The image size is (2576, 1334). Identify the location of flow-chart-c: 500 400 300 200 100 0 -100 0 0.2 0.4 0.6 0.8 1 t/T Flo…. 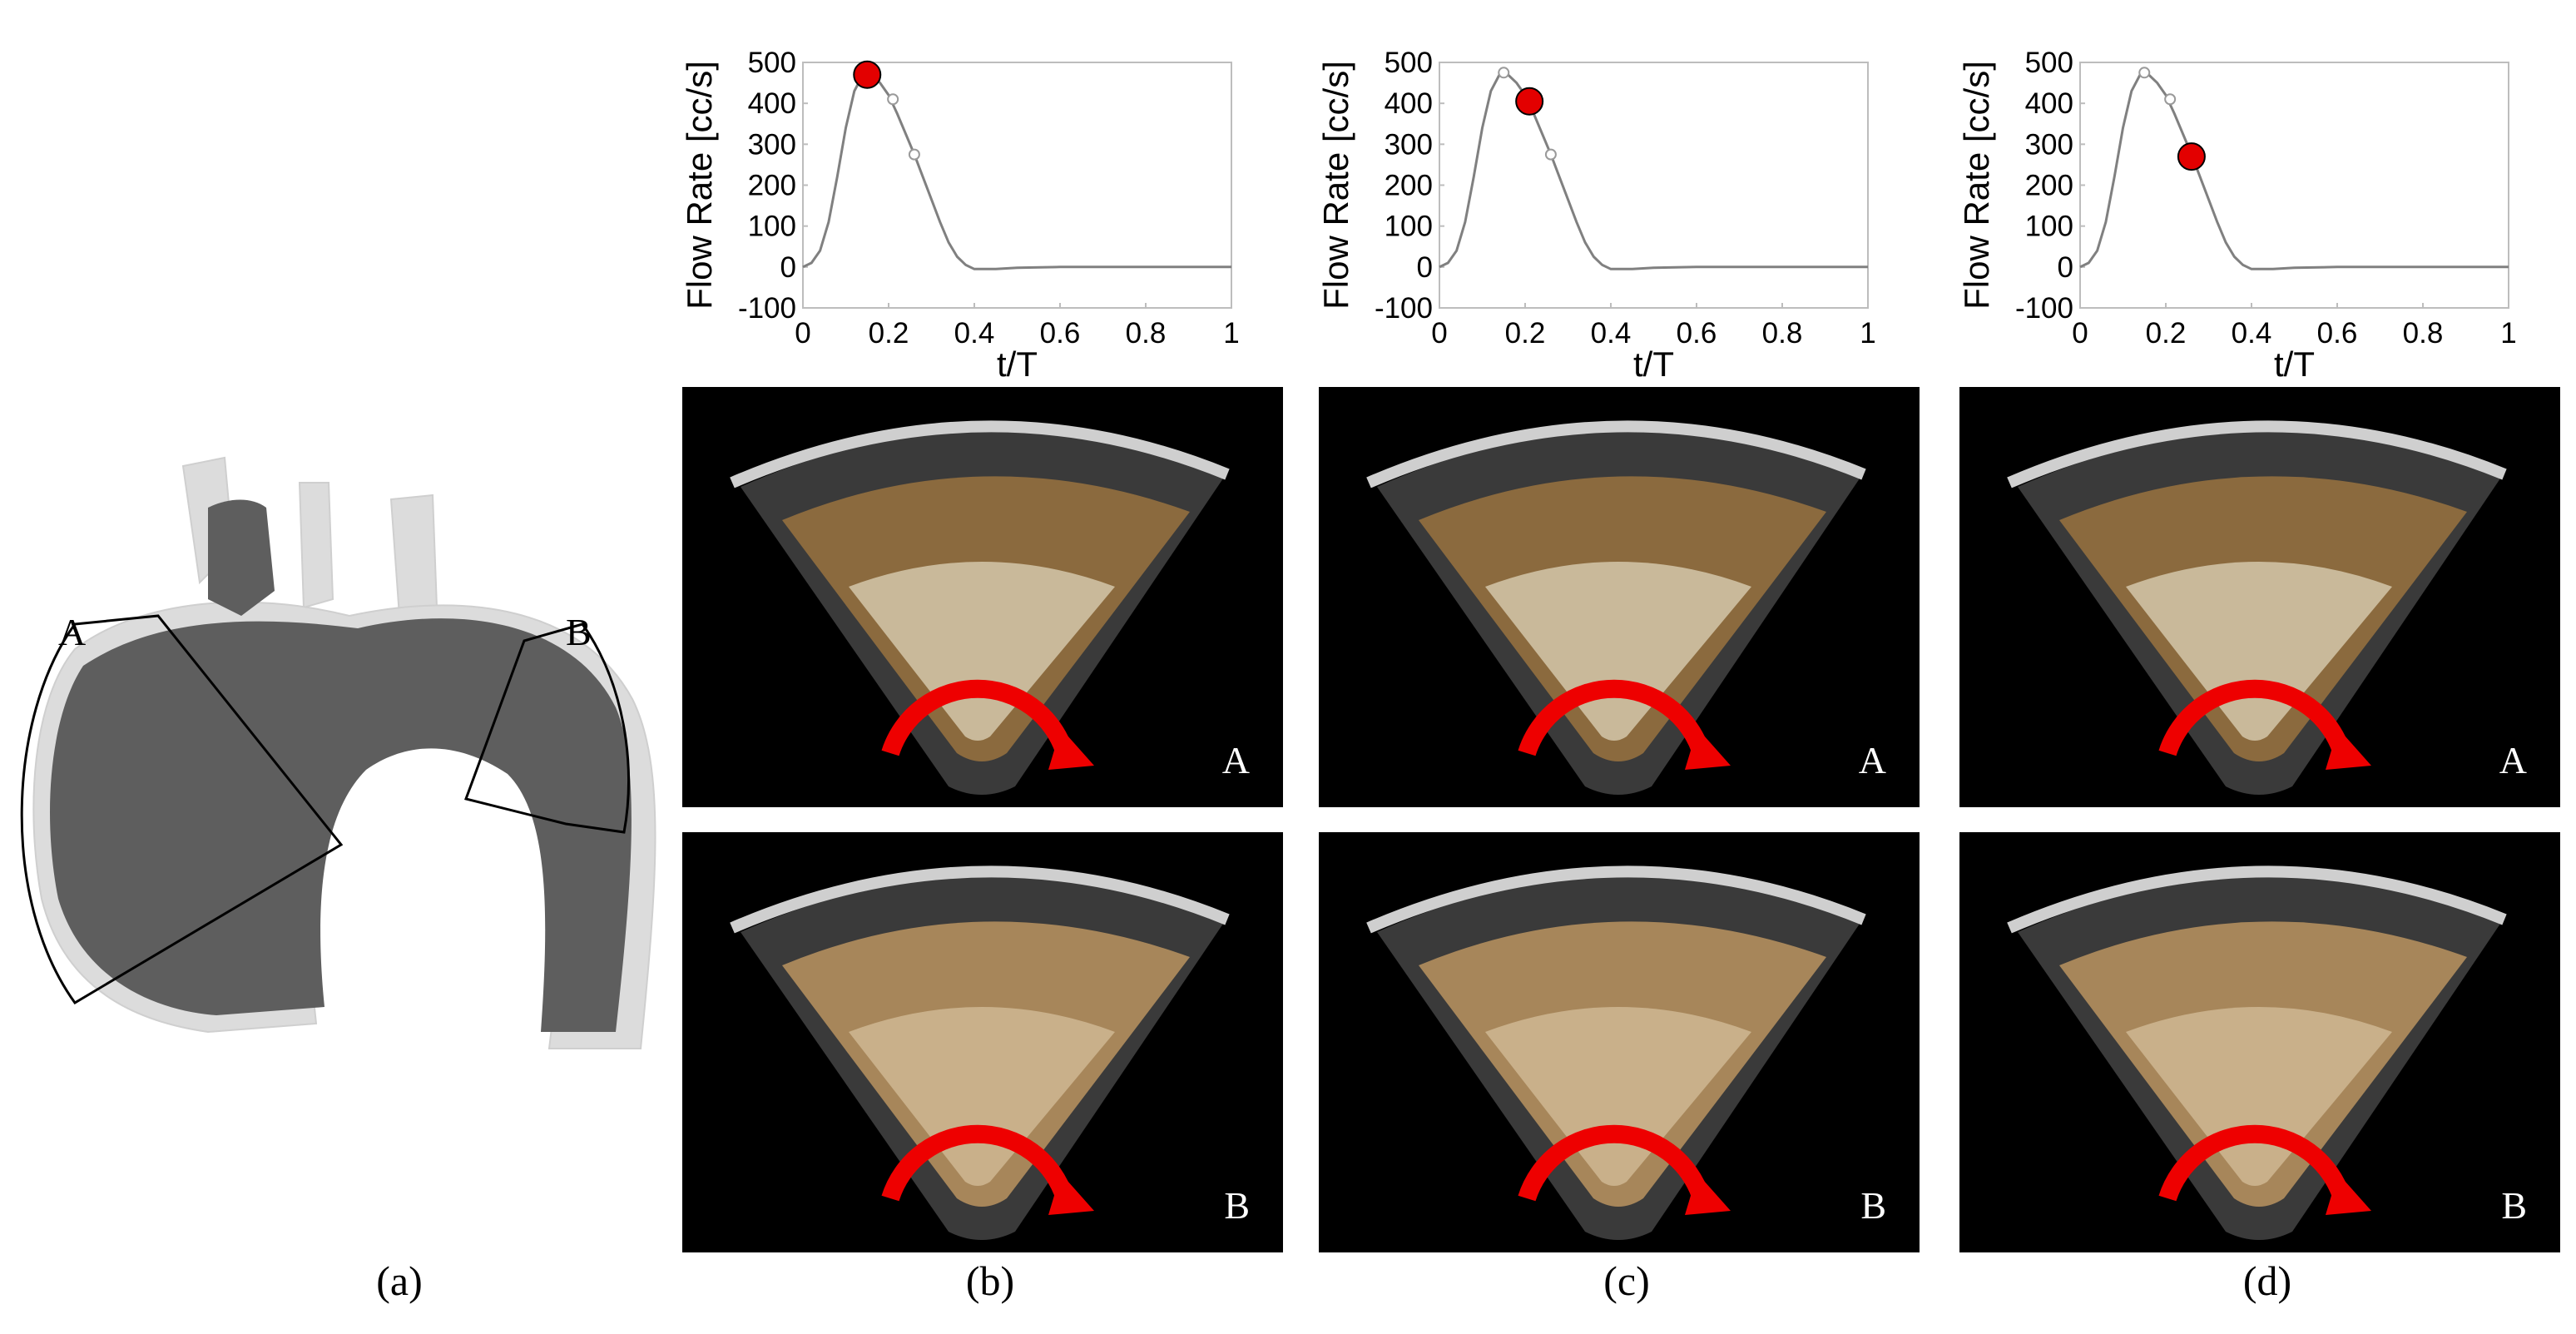
(1609, 216).